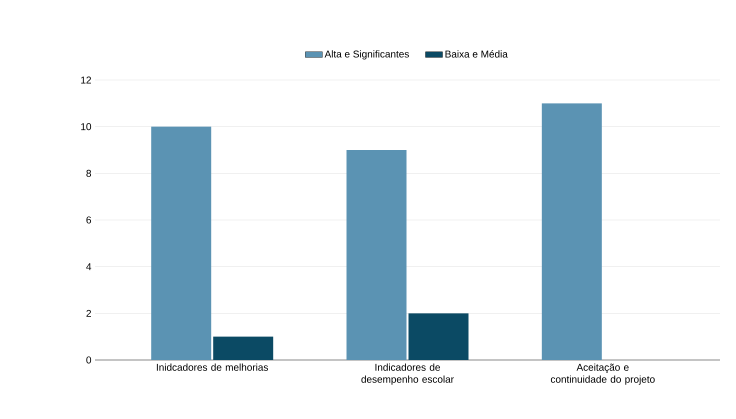 The height and width of the screenshot is (419, 736). What do you see at coordinates (86, 80) in the screenshot?
I see `y-tick-label: 12` at bounding box center [86, 80].